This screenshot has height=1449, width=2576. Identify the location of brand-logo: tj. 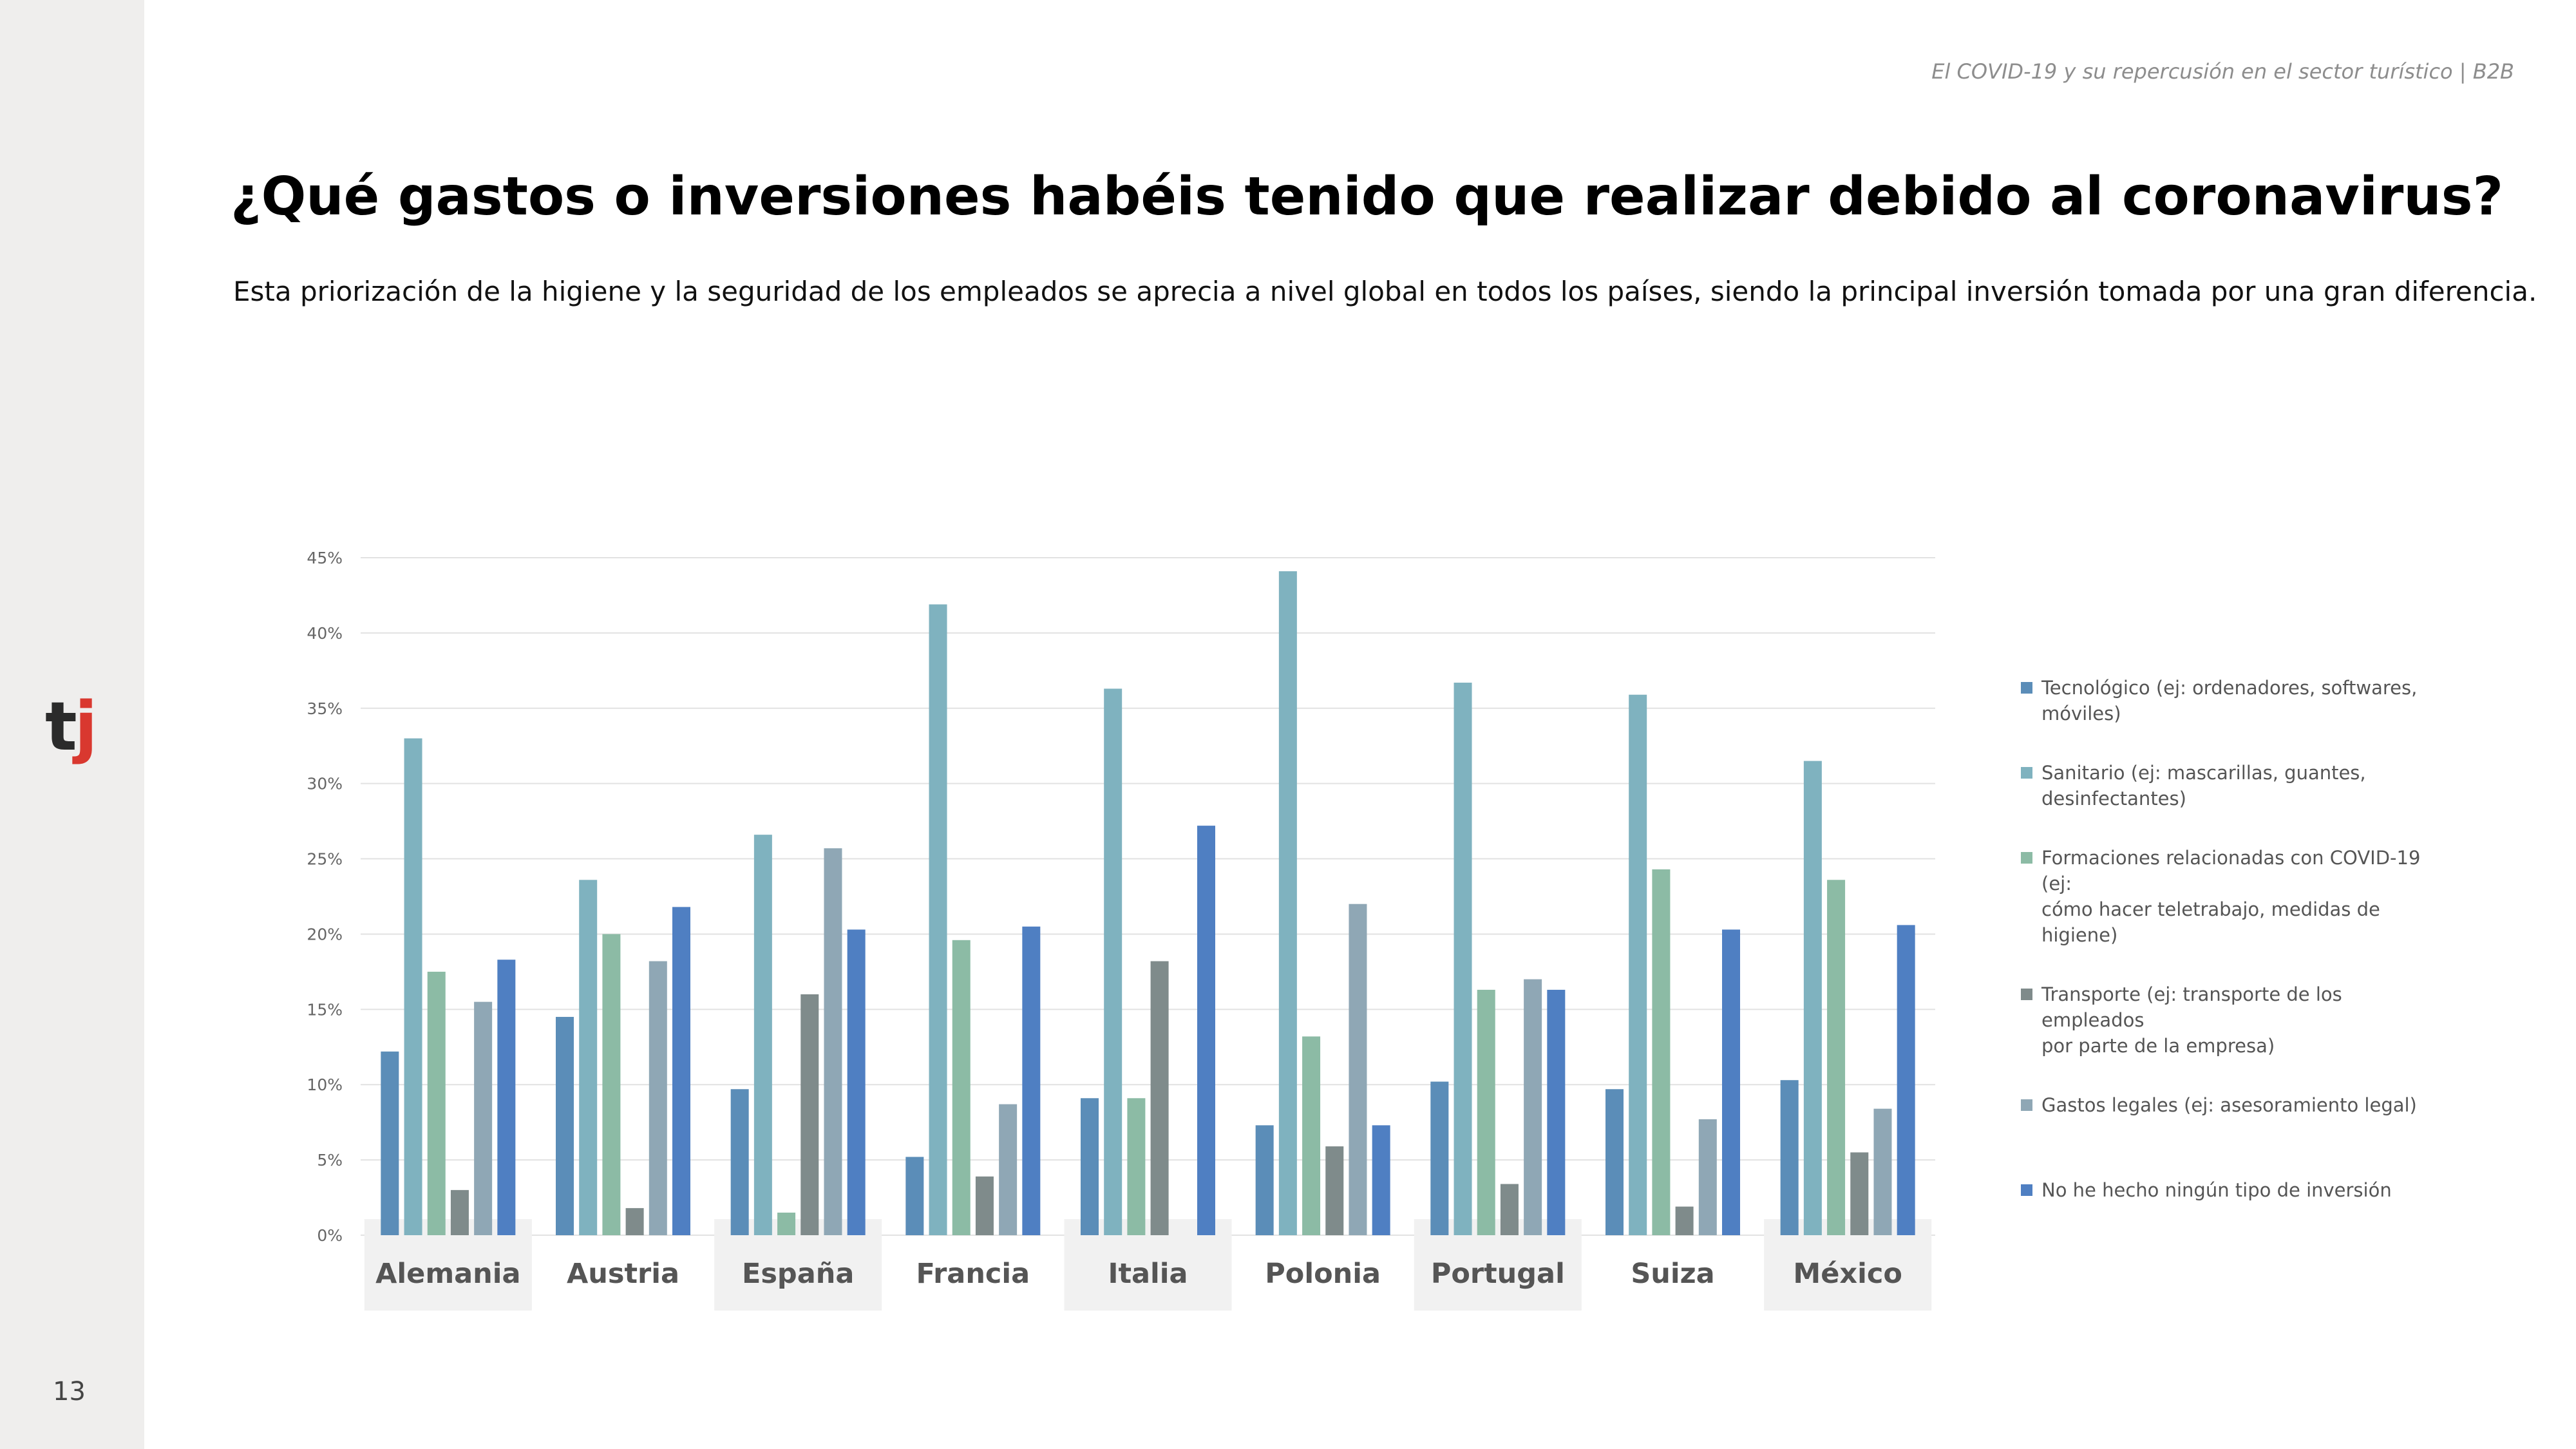
(71, 726).